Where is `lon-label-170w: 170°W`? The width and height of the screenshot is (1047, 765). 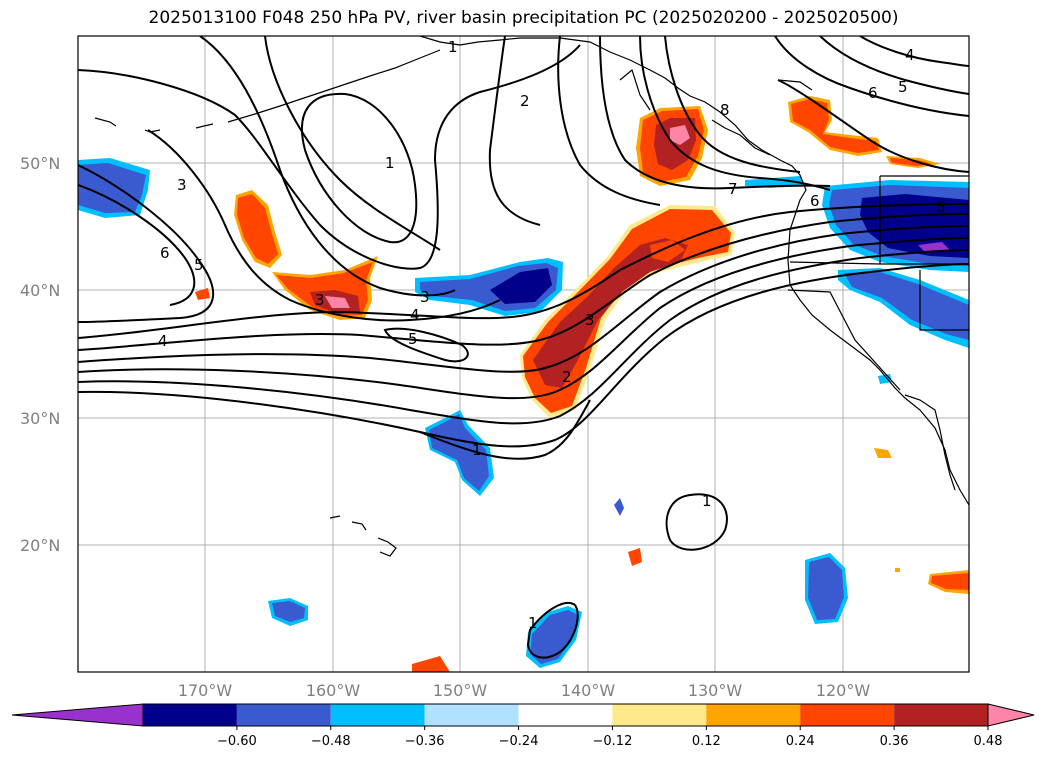
lon-label-170w: 170°W is located at coordinates (205, 690).